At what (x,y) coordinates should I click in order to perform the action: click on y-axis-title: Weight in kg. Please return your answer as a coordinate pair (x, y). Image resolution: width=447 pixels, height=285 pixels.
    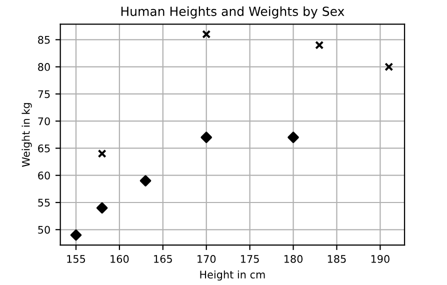
    Looking at the image, I should click on (27, 135).